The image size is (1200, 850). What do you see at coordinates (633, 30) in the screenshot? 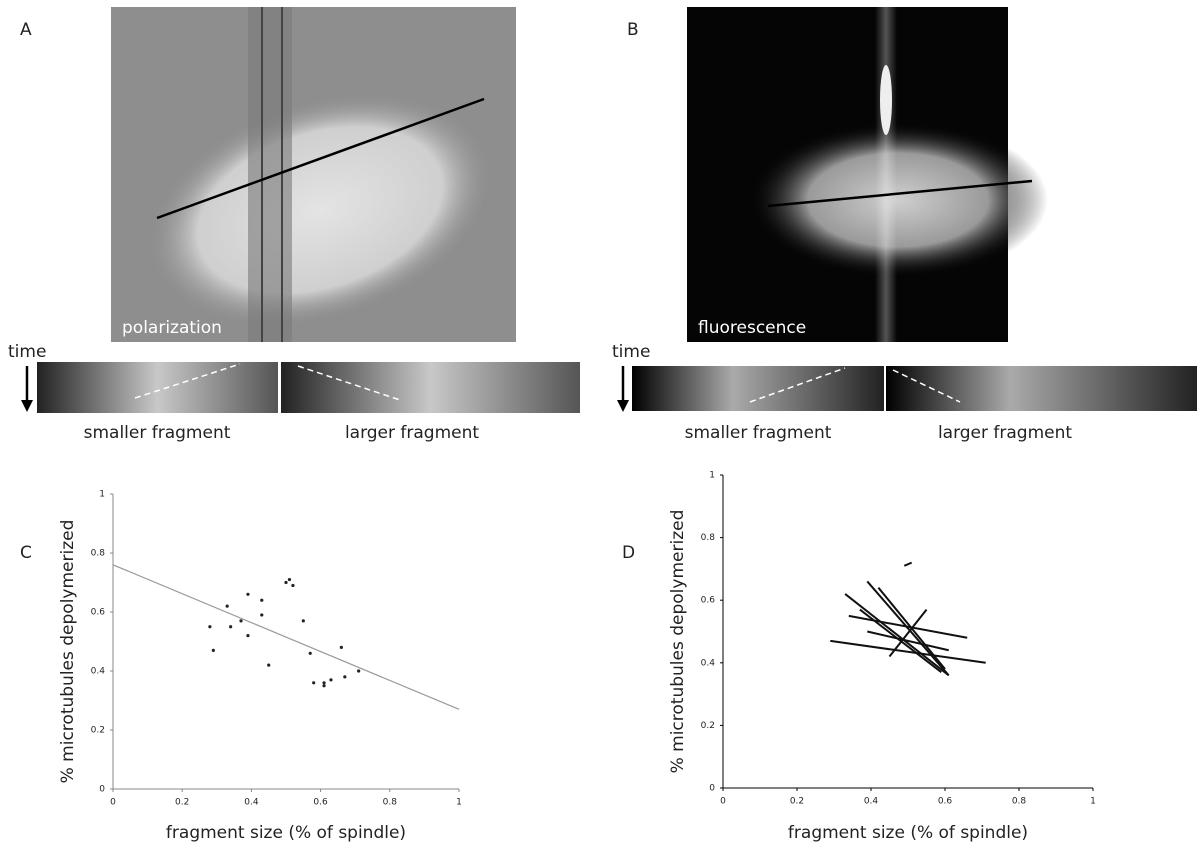
I see `panel-label: B` at bounding box center [633, 30].